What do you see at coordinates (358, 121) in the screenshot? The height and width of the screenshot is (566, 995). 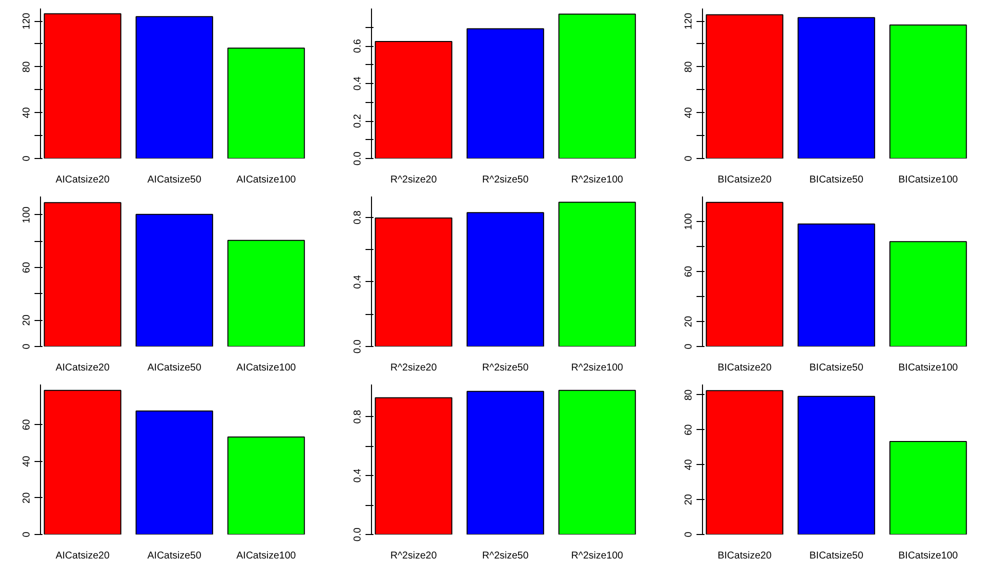 I see `y-tick-label: 0.2` at bounding box center [358, 121].